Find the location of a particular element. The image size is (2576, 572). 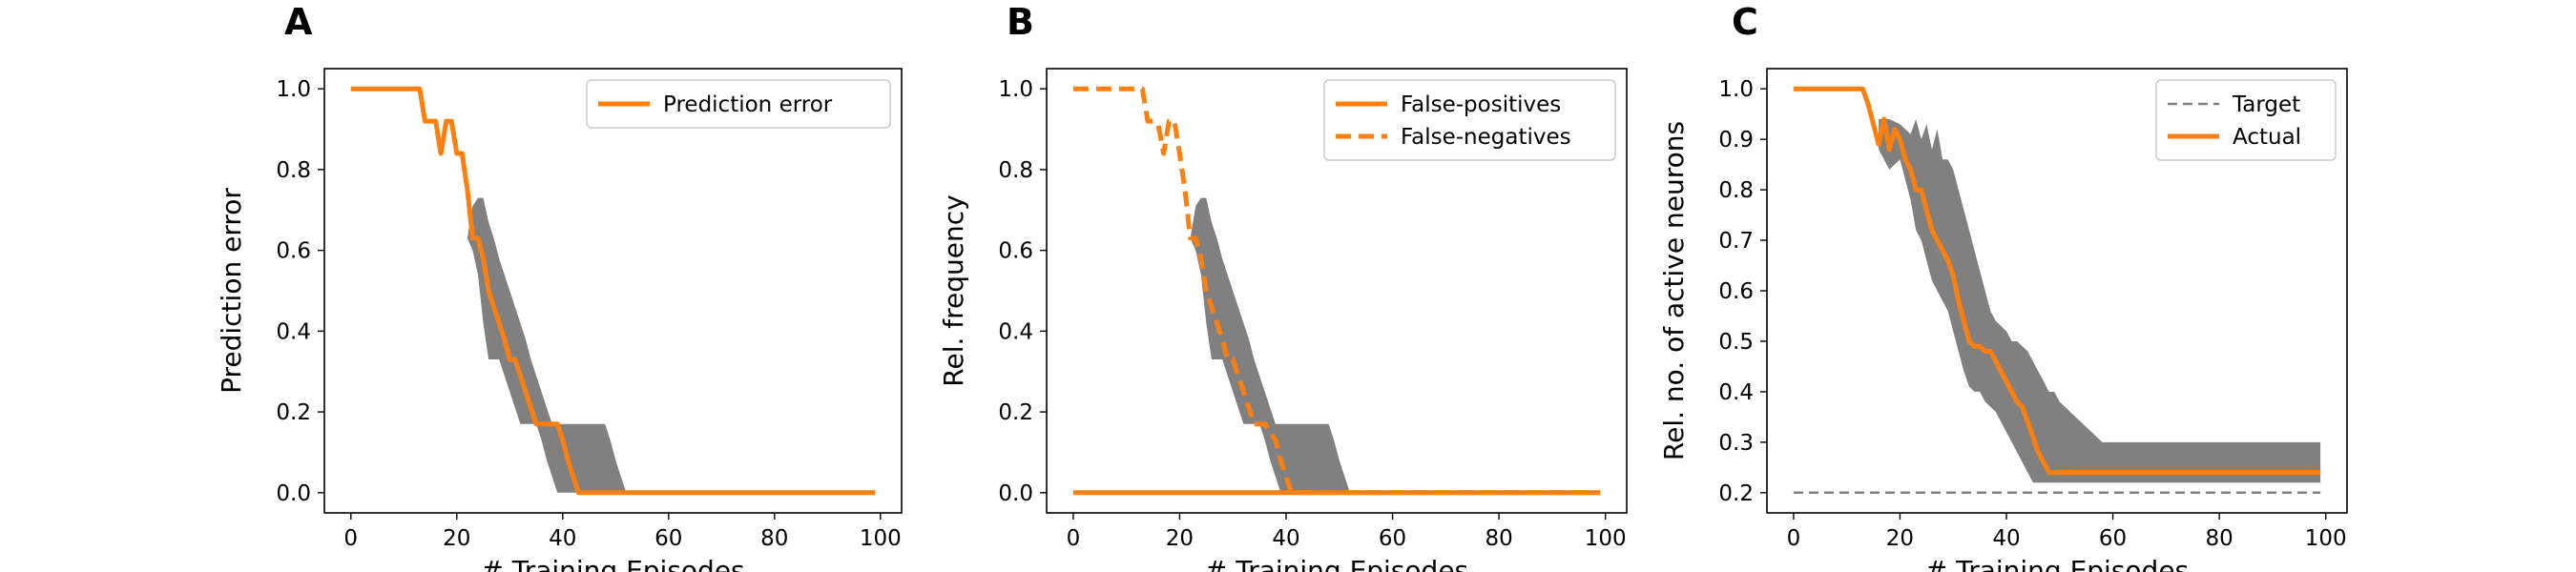

y-tick-label: 0.9 is located at coordinates (1736, 140).